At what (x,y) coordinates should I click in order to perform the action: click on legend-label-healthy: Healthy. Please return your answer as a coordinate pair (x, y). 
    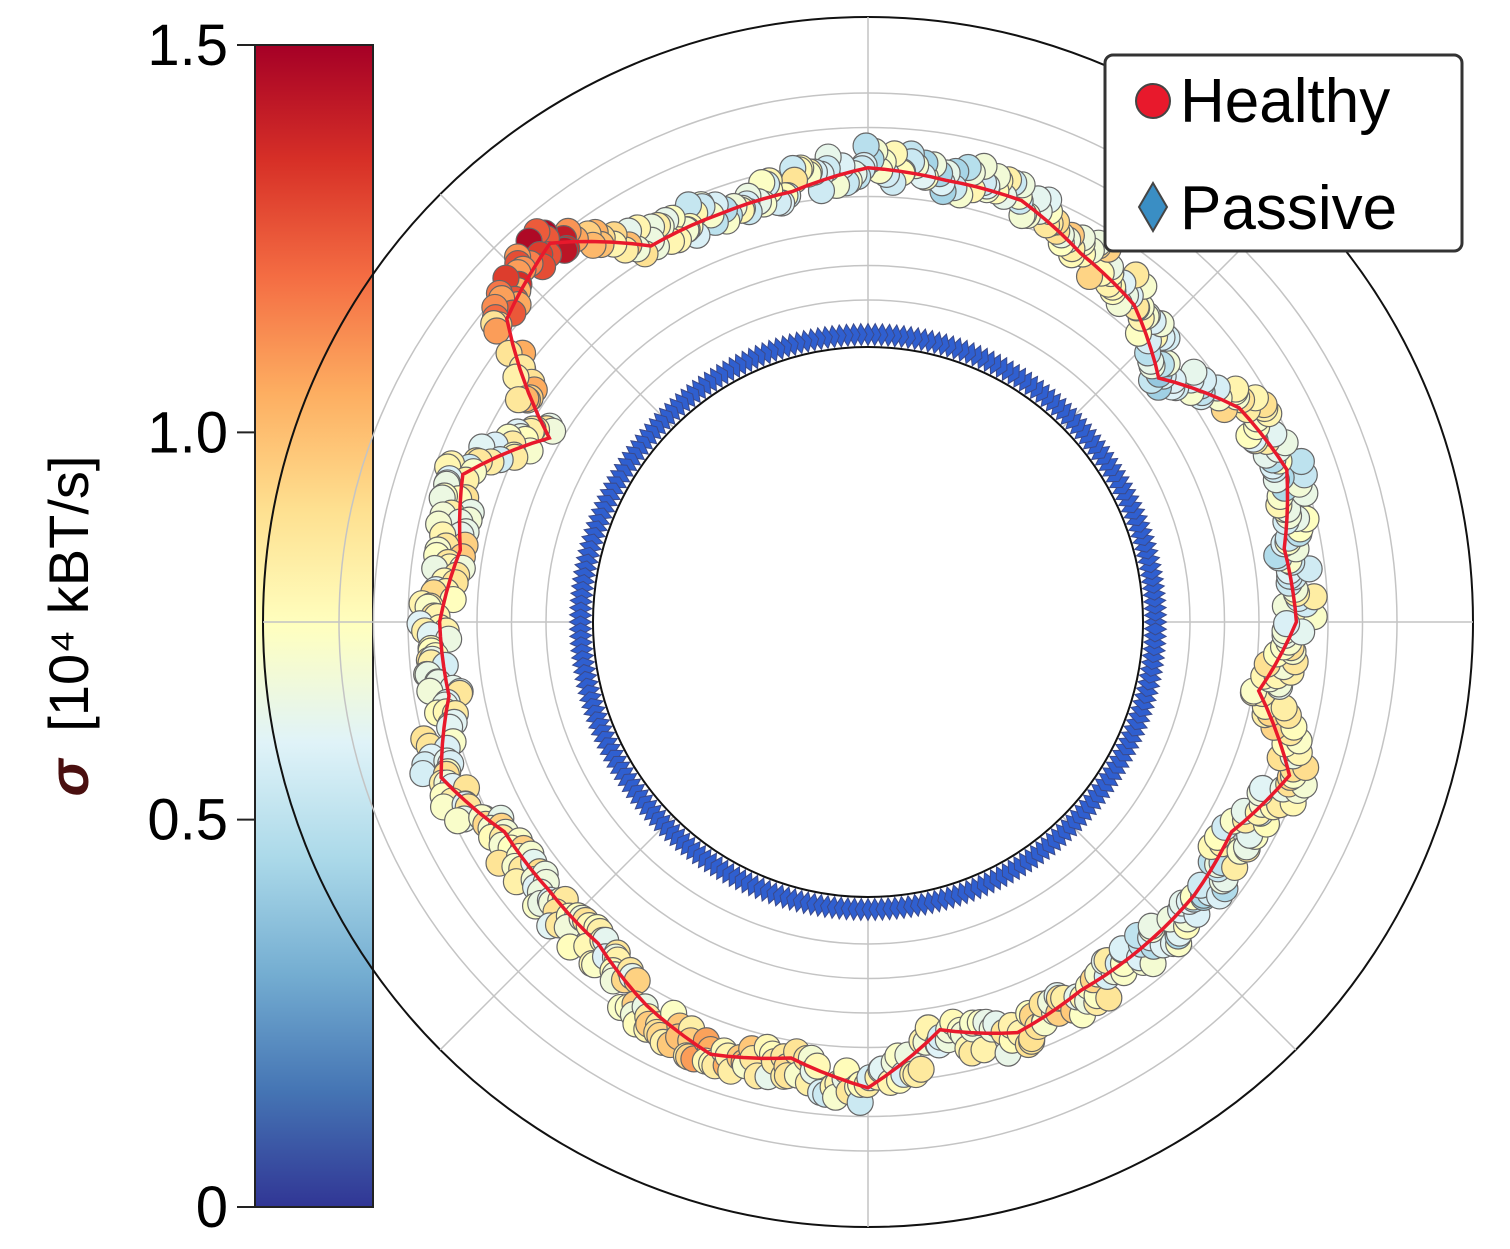
    Looking at the image, I should click on (1285, 101).